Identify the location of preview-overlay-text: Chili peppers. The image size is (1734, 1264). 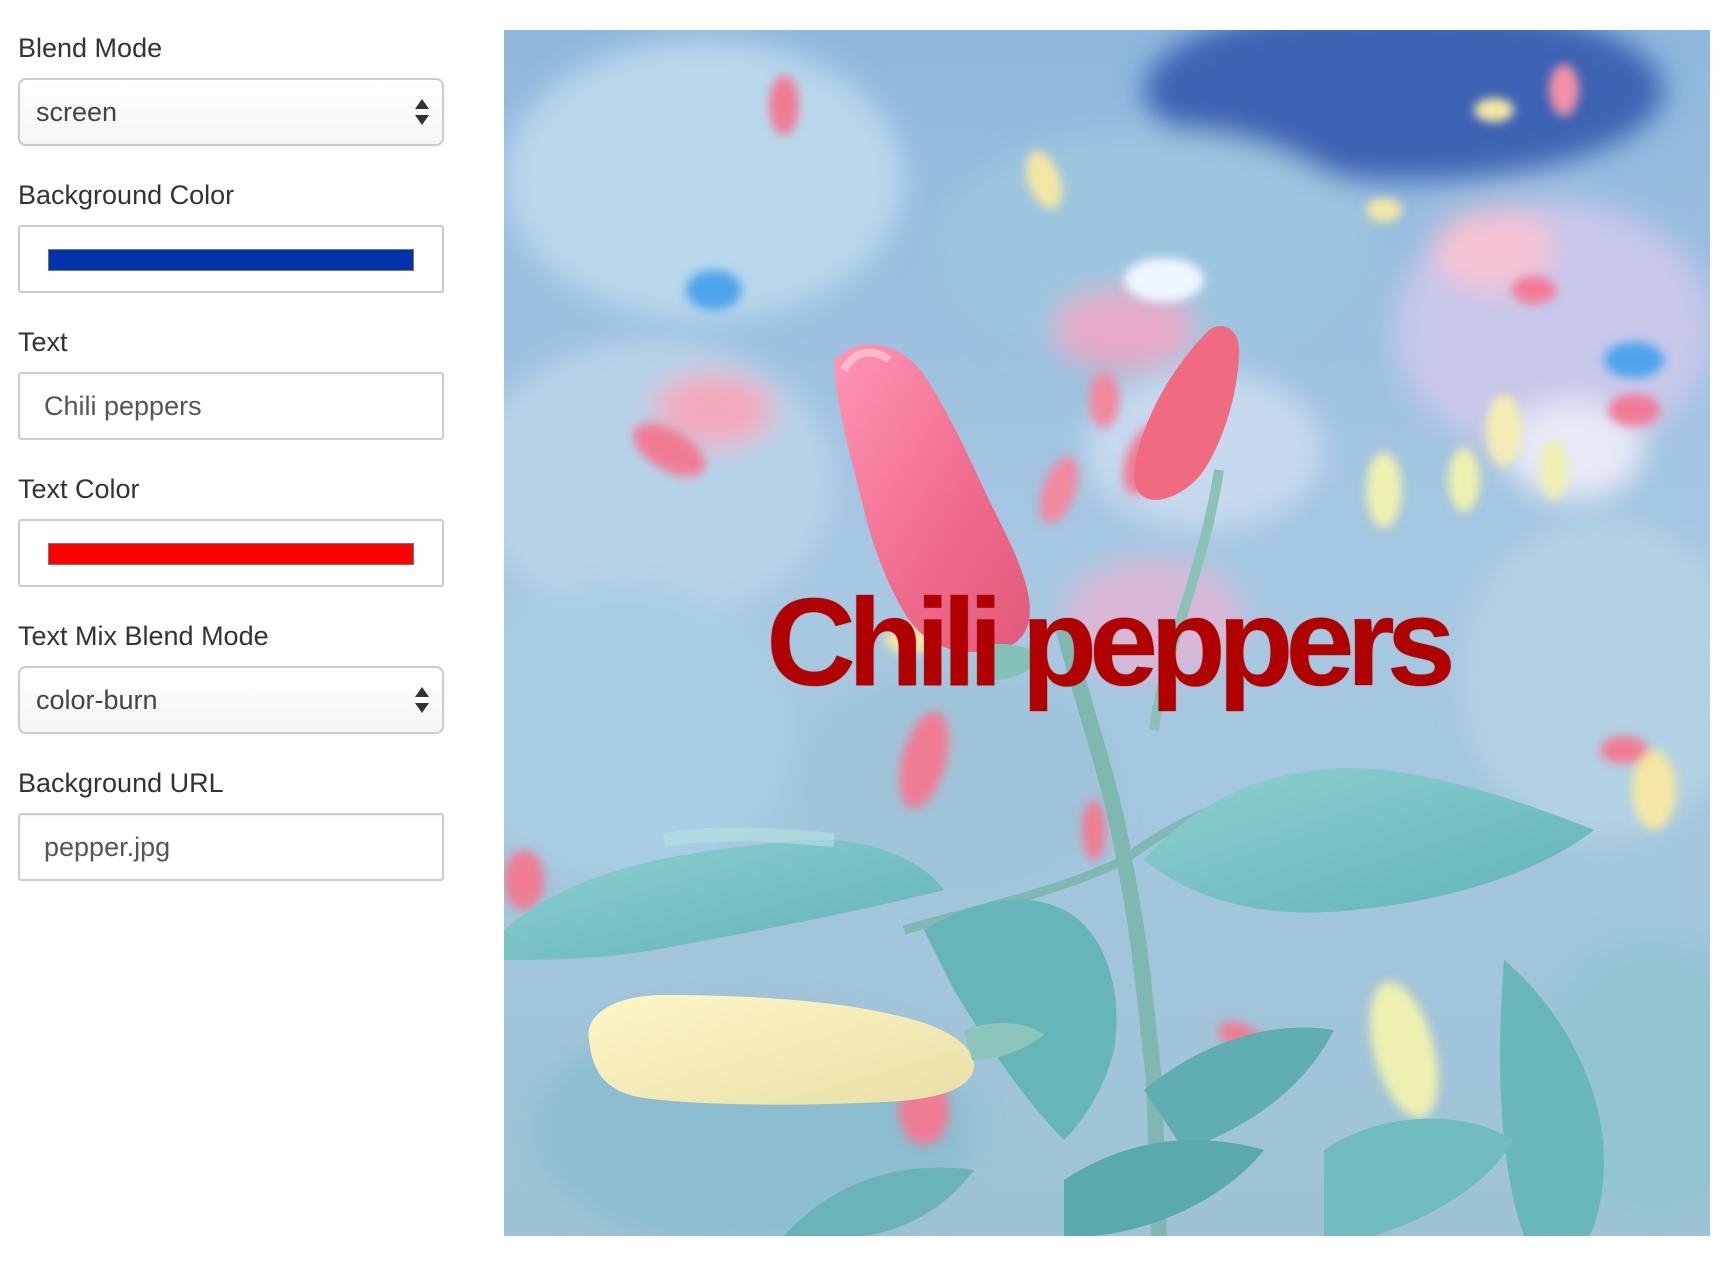
(1110, 643).